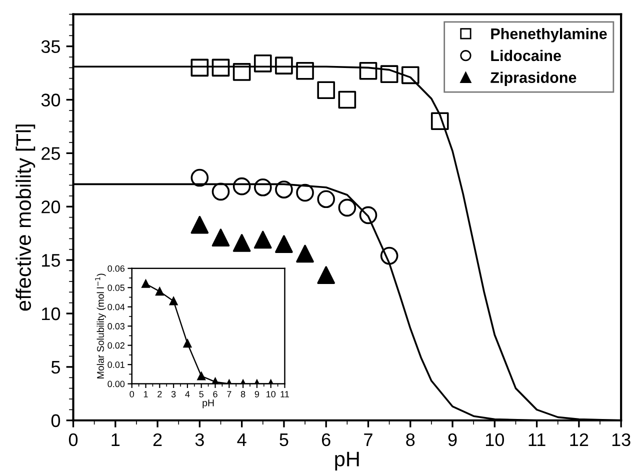 This screenshot has height=475, width=637. I want to click on y-tick-label: 35, so click(50, 47).